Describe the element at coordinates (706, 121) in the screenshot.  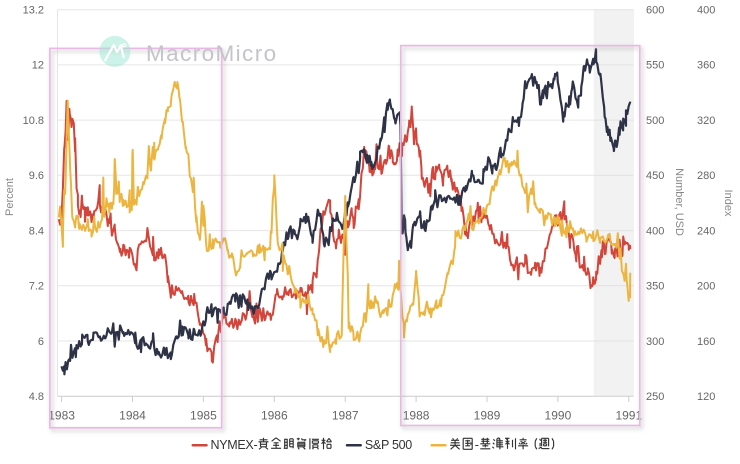
I see `svg-text: 320` at that location.